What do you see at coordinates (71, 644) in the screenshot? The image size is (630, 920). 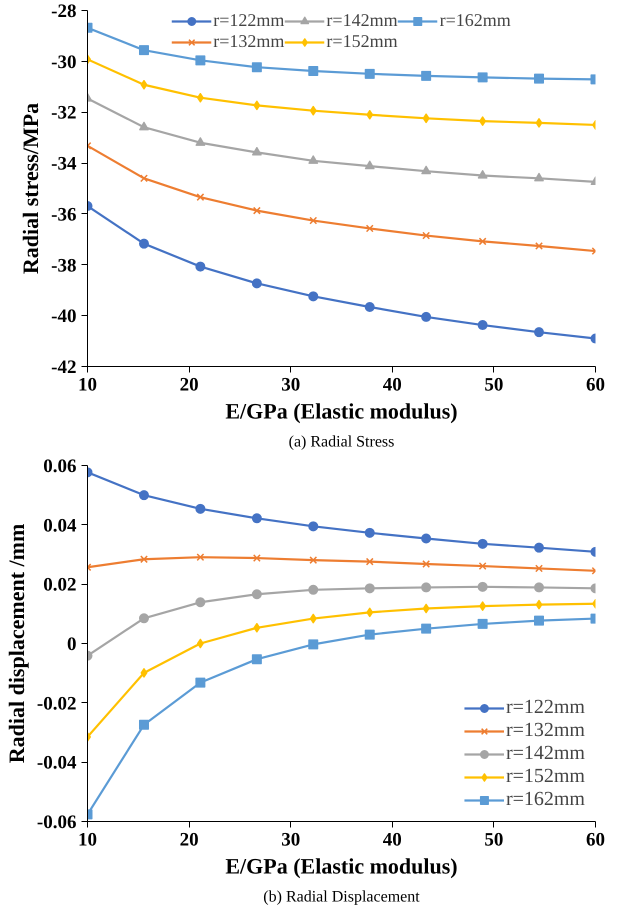 I see `y-tick-label: 0` at bounding box center [71, 644].